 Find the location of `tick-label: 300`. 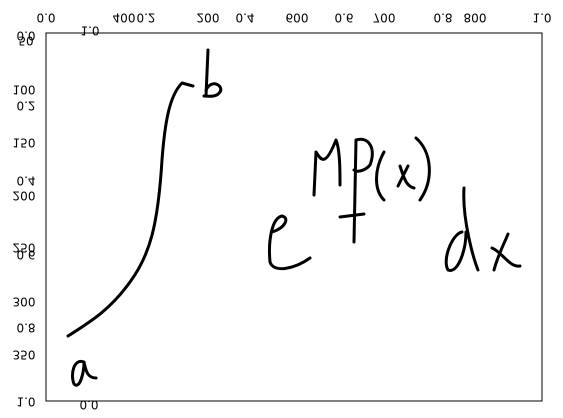

tick-label: 300 is located at coordinates (24, 302).